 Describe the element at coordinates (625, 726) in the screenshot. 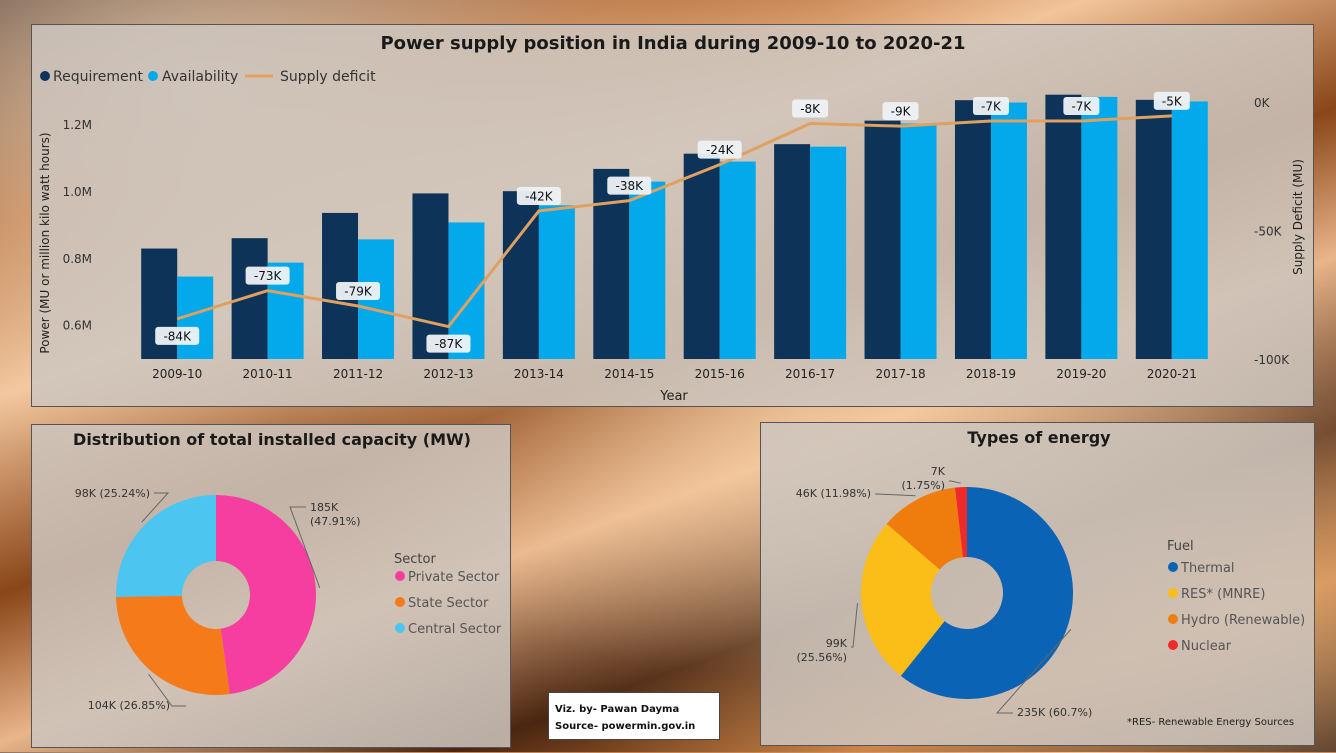

I see `credit-source: Source- powermin.gov.in` at that location.